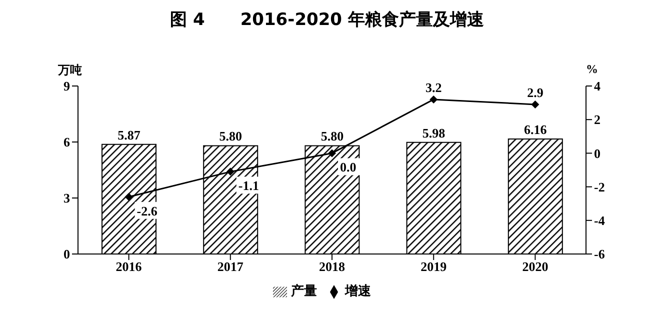 The height and width of the screenshot is (316, 654). What do you see at coordinates (597, 120) in the screenshot?
I see `y2-tick-label: 2` at bounding box center [597, 120].